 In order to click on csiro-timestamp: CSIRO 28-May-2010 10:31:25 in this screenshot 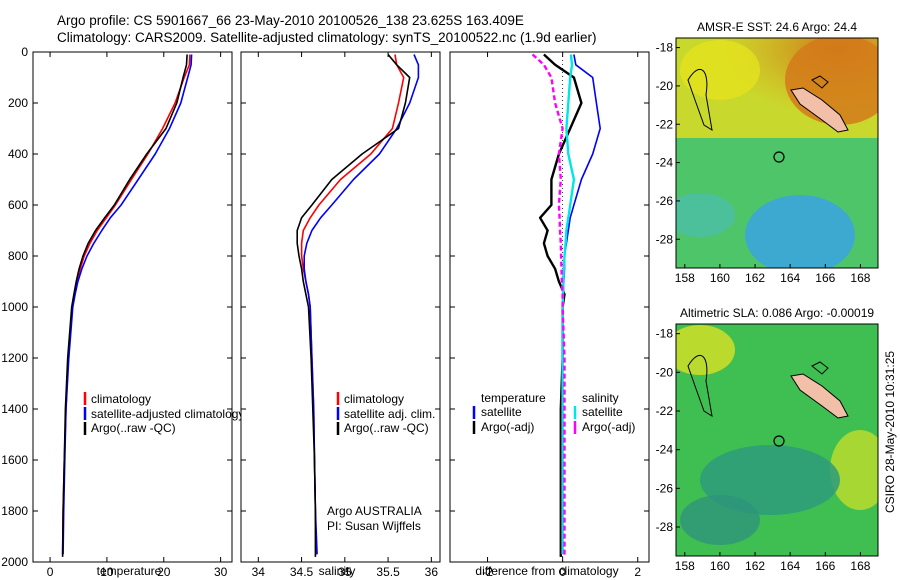, I will do `click(890, 432)`.